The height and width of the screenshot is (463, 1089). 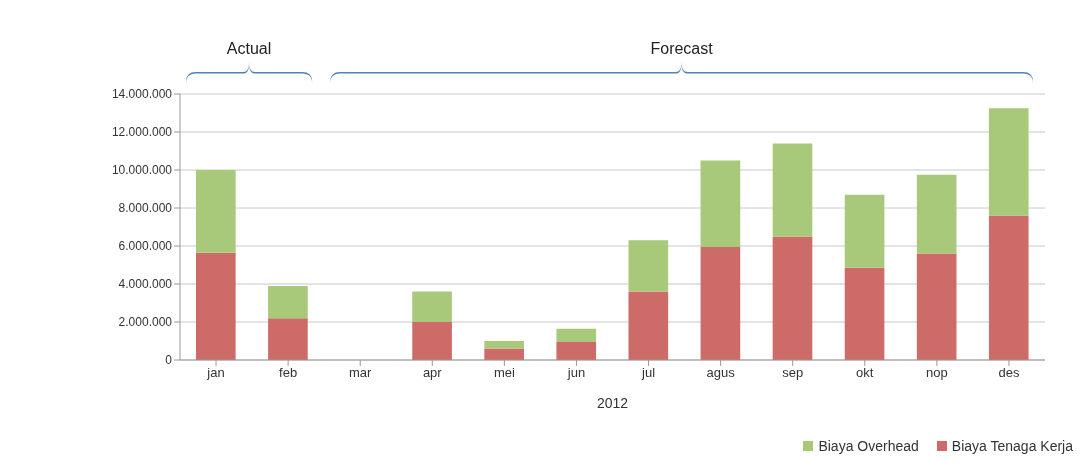 What do you see at coordinates (865, 373) in the screenshot?
I see `x-tick-label: okt` at bounding box center [865, 373].